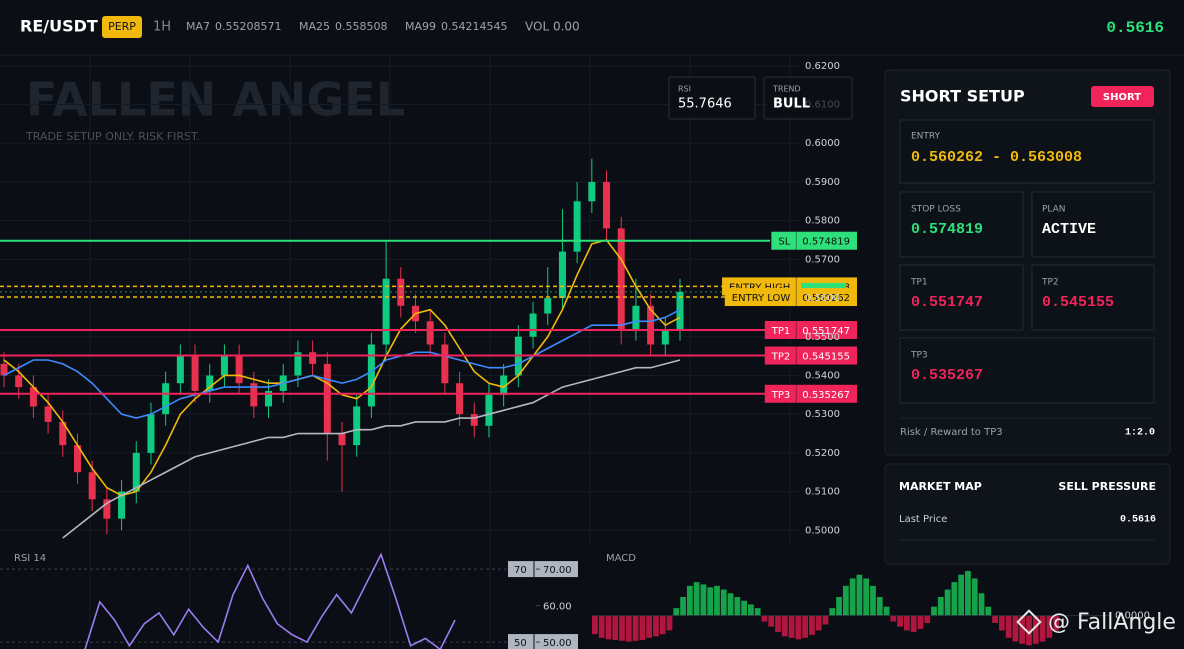 This screenshot has height=649, width=1184. I want to click on level-name: ENTRY HIGH, so click(759, 287).